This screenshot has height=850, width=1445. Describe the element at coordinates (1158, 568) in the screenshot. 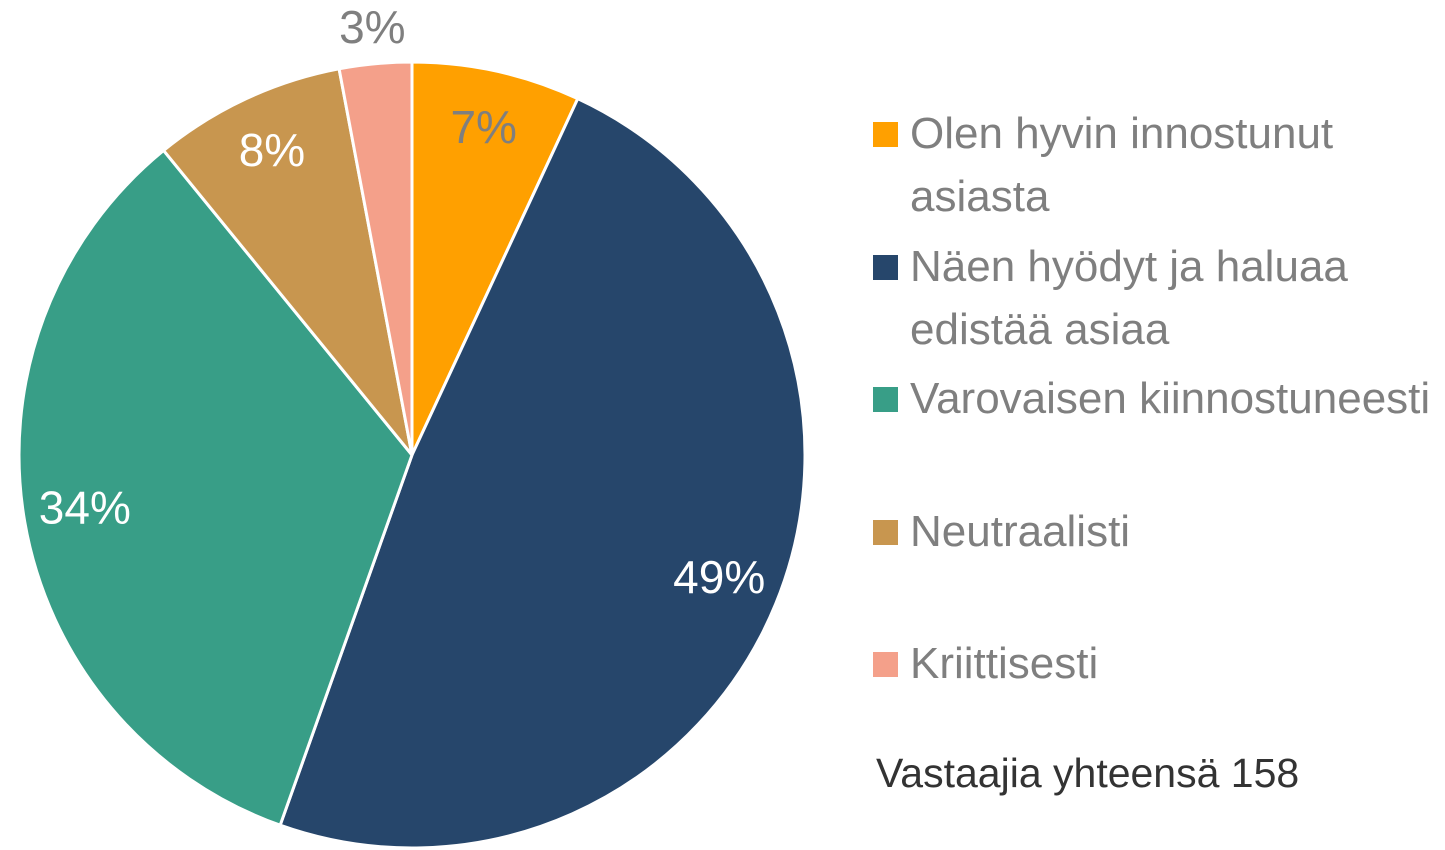

I see `legend-entry: Neutraalisti` at that location.